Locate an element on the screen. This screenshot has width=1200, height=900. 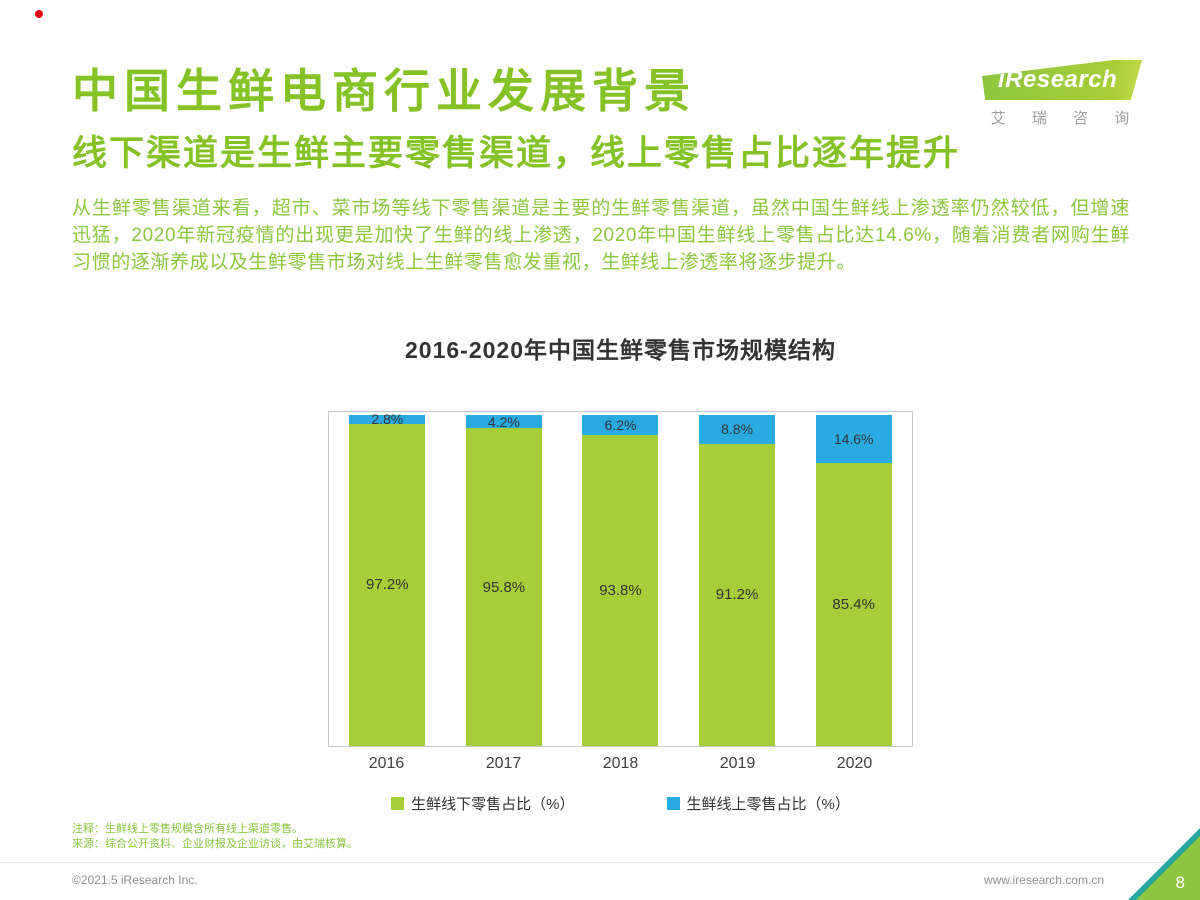
bar-2017: 4.2% 95.8% is located at coordinates (504, 579).